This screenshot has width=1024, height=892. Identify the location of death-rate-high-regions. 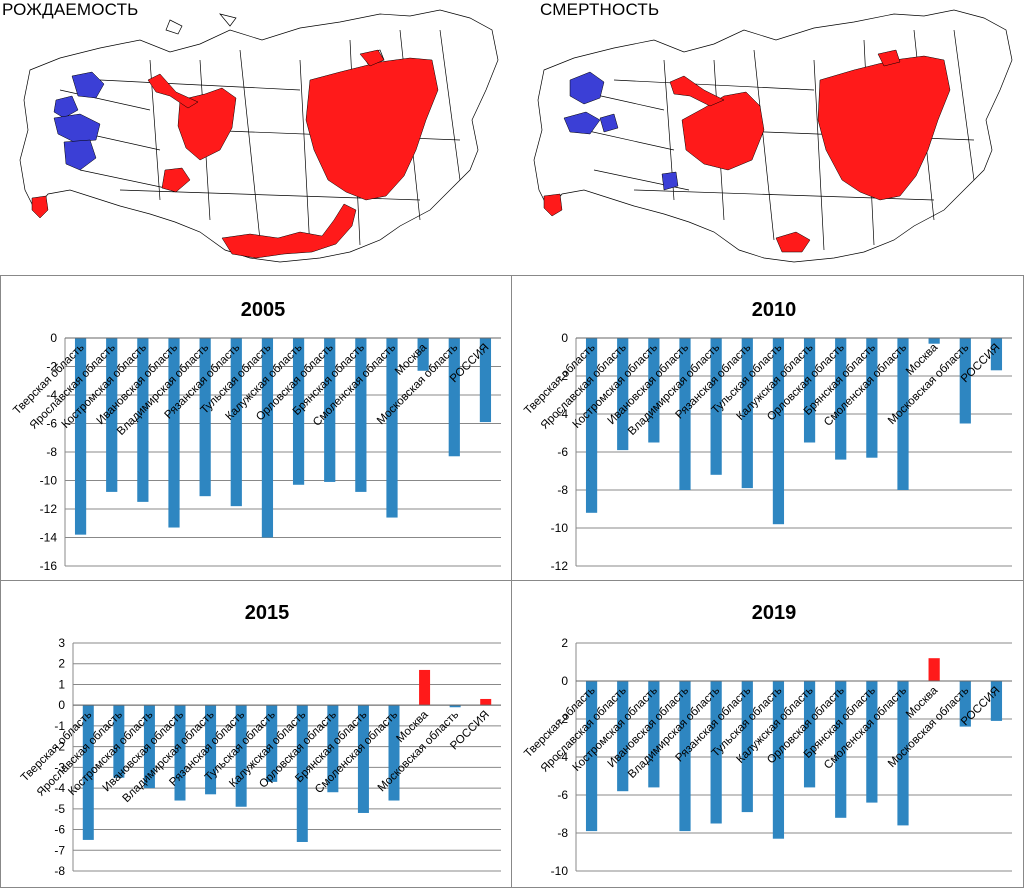
(747, 151).